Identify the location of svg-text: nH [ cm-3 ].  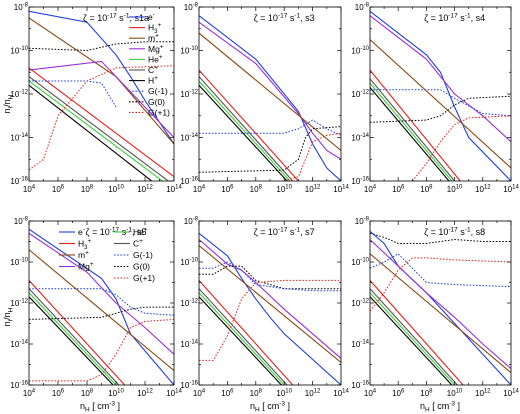
(440, 407).